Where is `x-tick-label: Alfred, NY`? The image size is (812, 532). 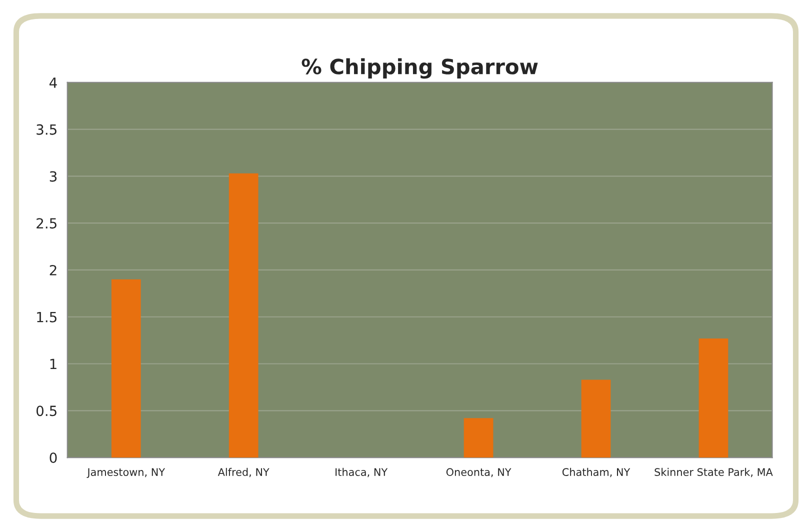 x-tick-label: Alfred, NY is located at coordinates (244, 473).